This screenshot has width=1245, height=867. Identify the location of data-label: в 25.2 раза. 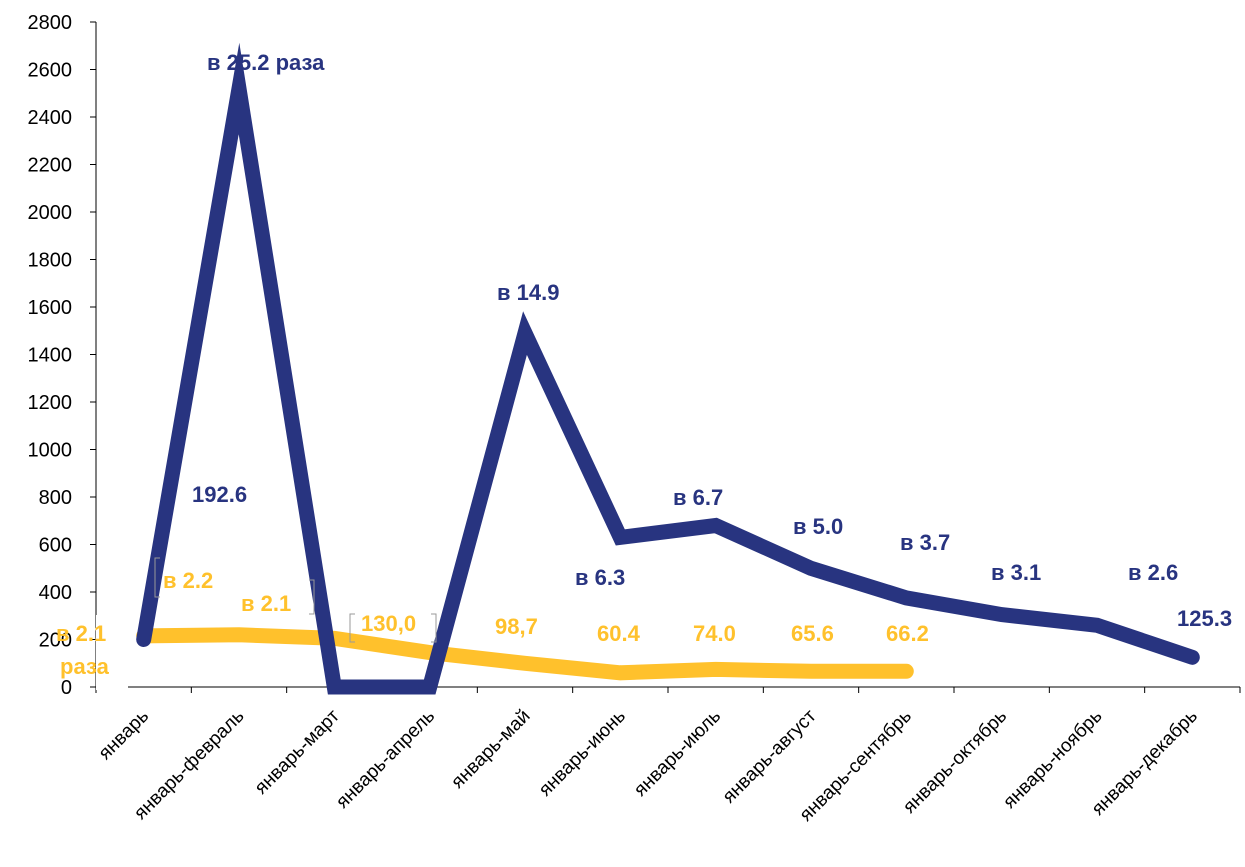
(266, 62).